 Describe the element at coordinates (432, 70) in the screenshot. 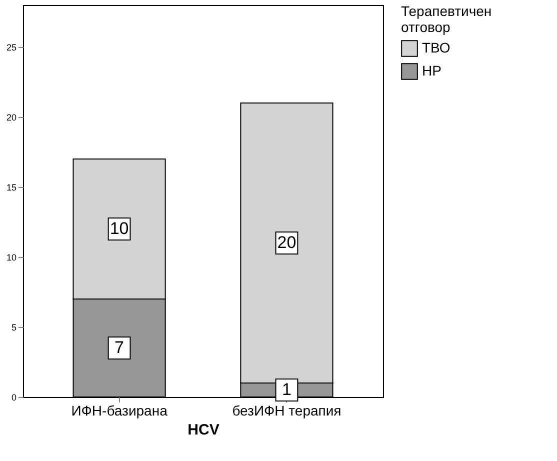

I see `legend-label: НР` at that location.